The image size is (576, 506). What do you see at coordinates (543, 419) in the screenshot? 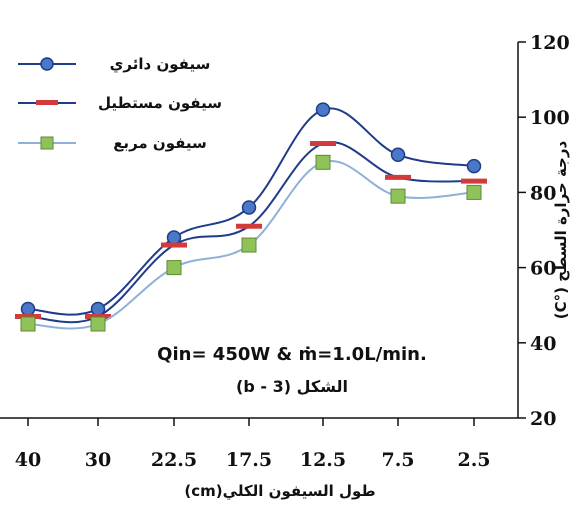
I see `y-tick-label: 20` at bounding box center [543, 419].